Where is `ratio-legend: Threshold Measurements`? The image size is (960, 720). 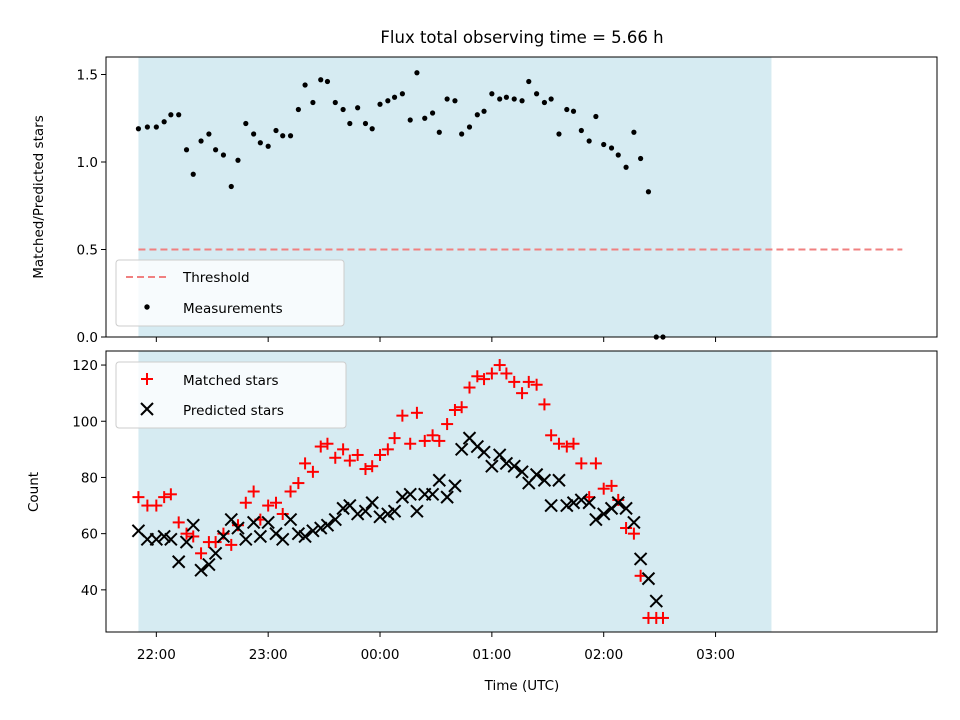 ratio-legend: Threshold Measurements is located at coordinates (230, 293).